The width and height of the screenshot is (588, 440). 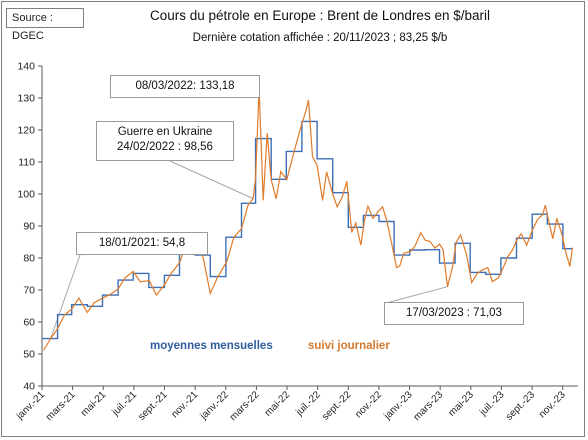 I want to click on x-tick-label: mai-23, so click(x=462, y=404).